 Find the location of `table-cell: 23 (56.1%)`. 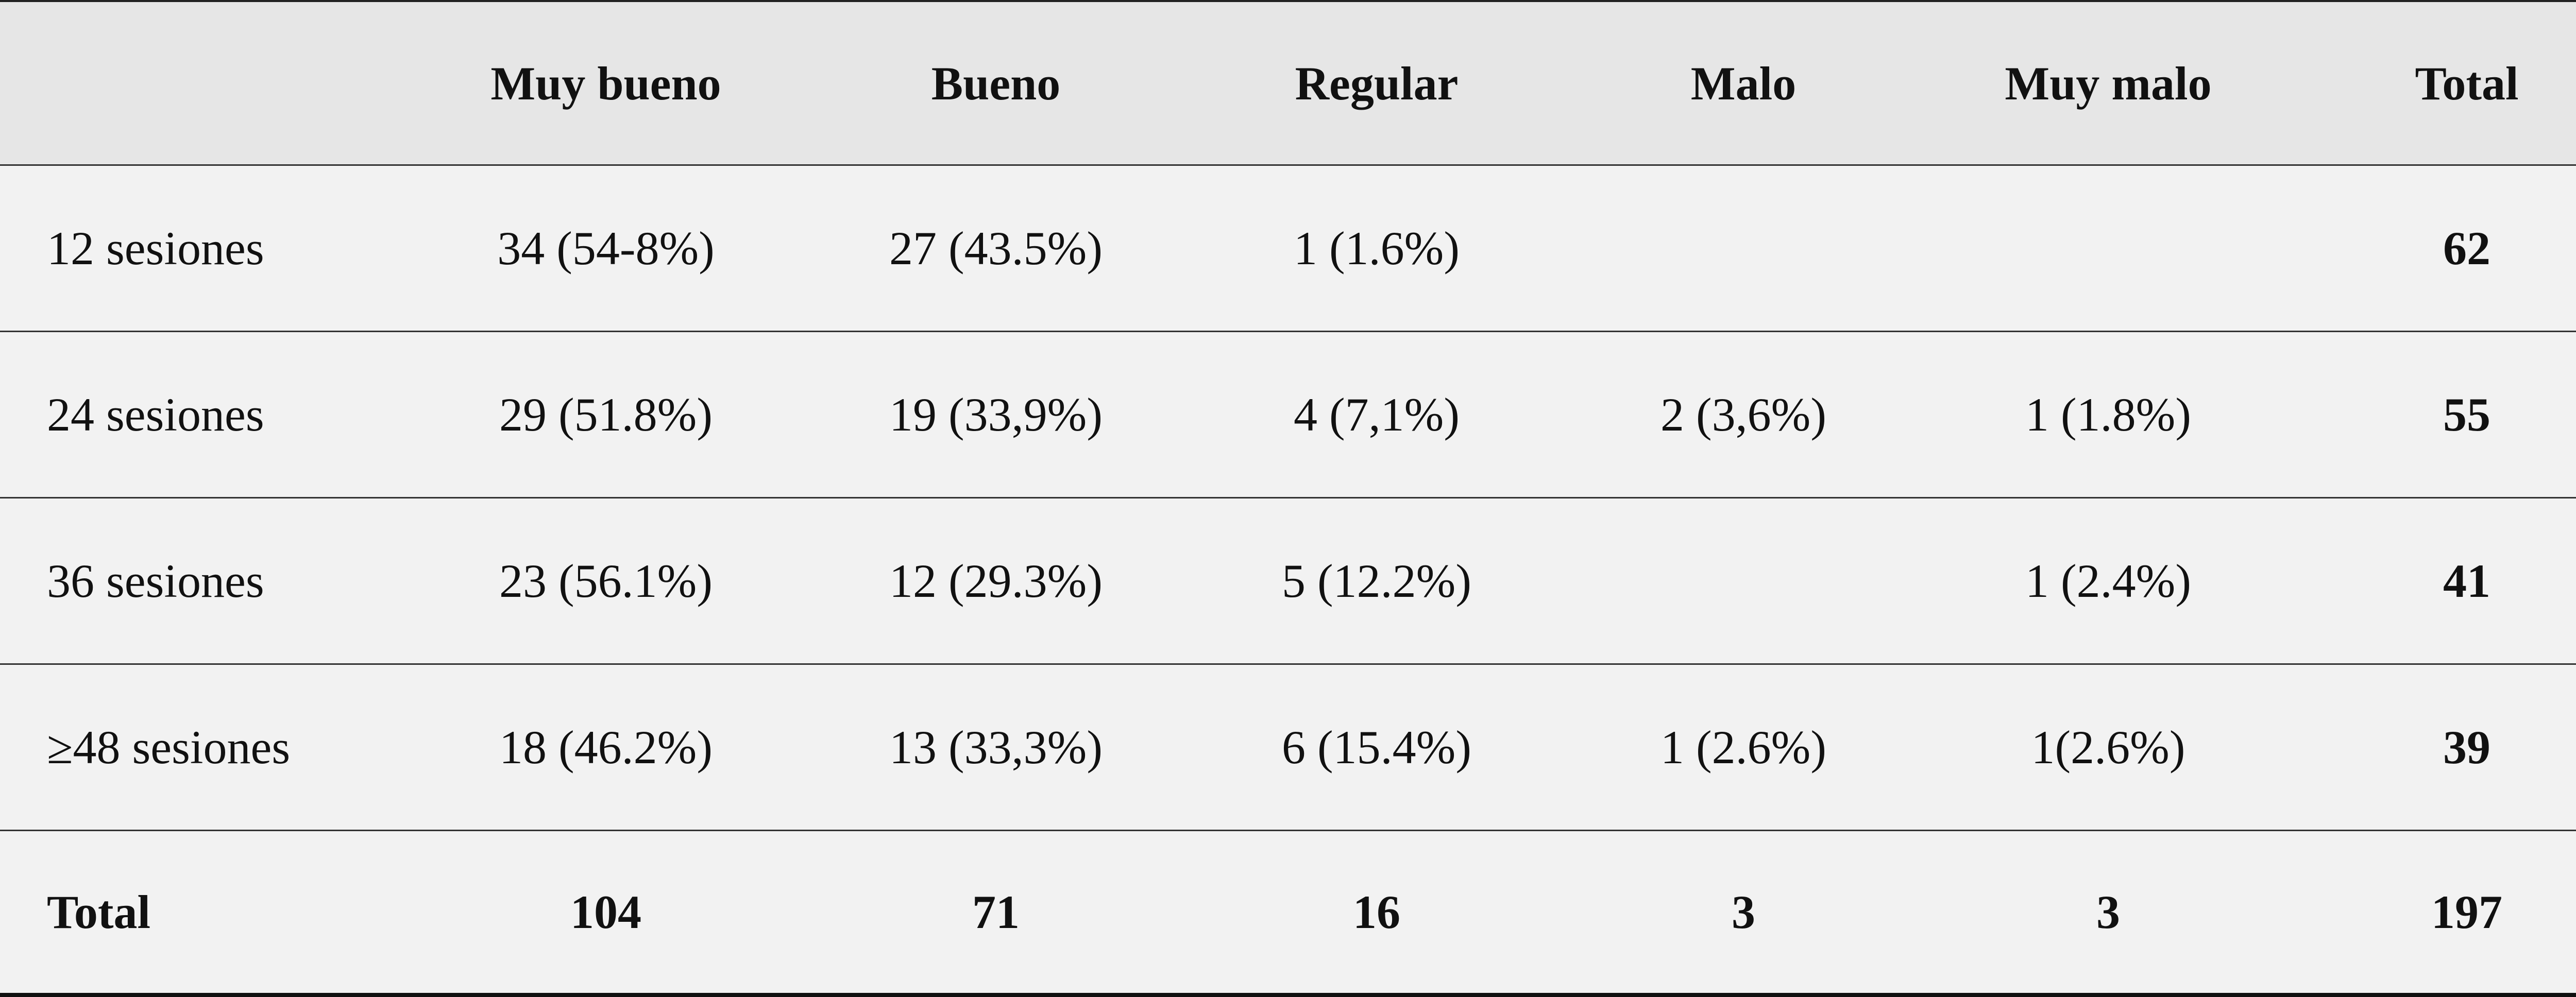

table-cell: 23 (56.1%) is located at coordinates (606, 581).